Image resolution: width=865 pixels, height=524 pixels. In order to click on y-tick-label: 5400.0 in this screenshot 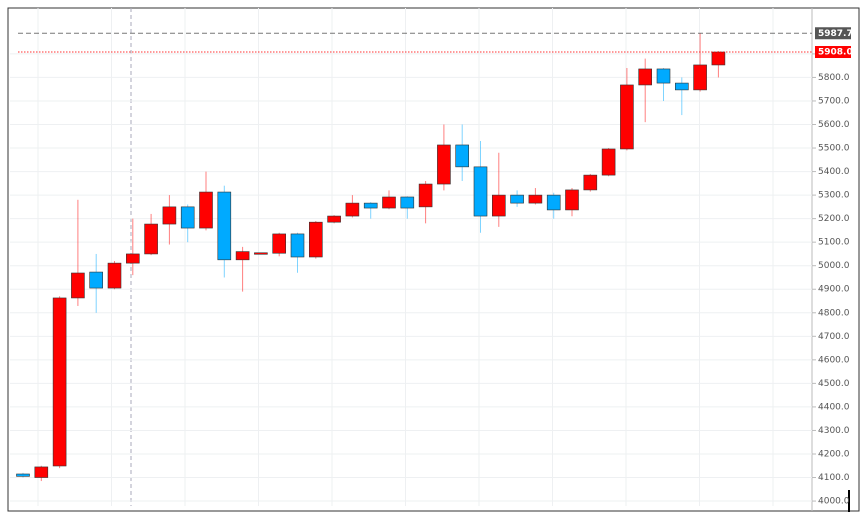, I will do `click(834, 172)`.